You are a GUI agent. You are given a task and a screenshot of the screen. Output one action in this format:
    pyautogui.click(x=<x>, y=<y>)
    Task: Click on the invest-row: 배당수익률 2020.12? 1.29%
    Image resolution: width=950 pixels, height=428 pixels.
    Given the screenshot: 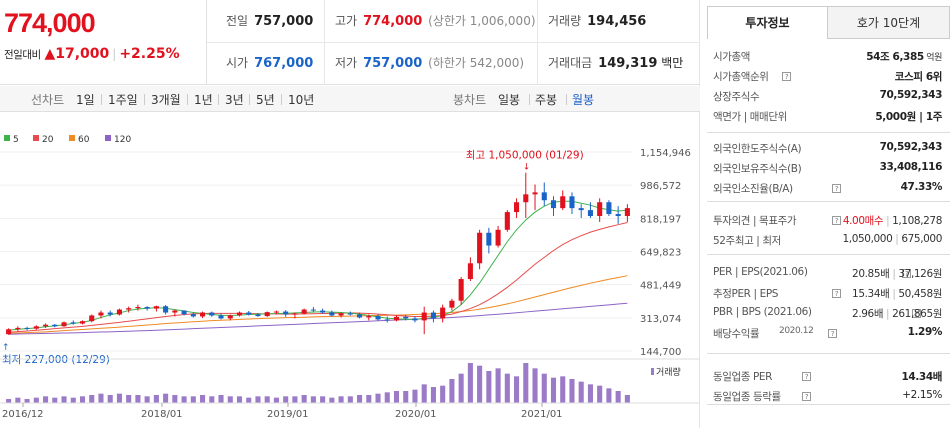 What is the action you would take?
    pyautogui.click(x=828, y=334)
    